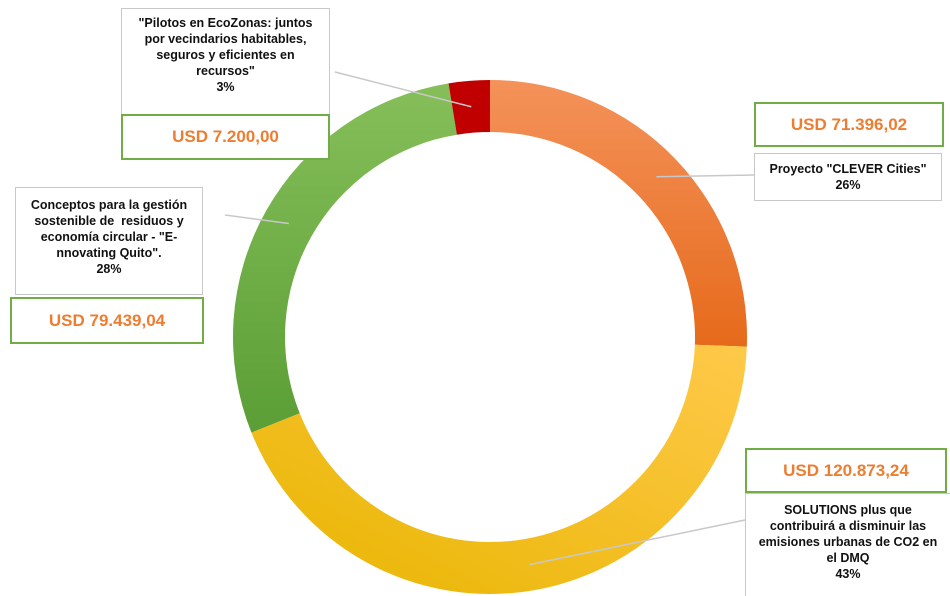 This screenshot has width=950, height=596. I want to click on callout-ennovating-quito-line-2: sostenible de residuos y, so click(109, 221).